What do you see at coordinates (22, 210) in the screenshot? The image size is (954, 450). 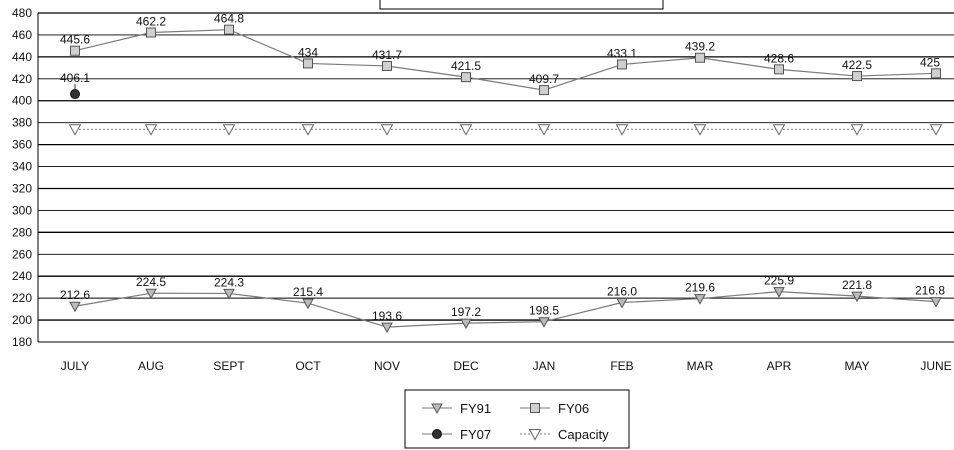 I see `y-tick-label: 300` at bounding box center [22, 210].